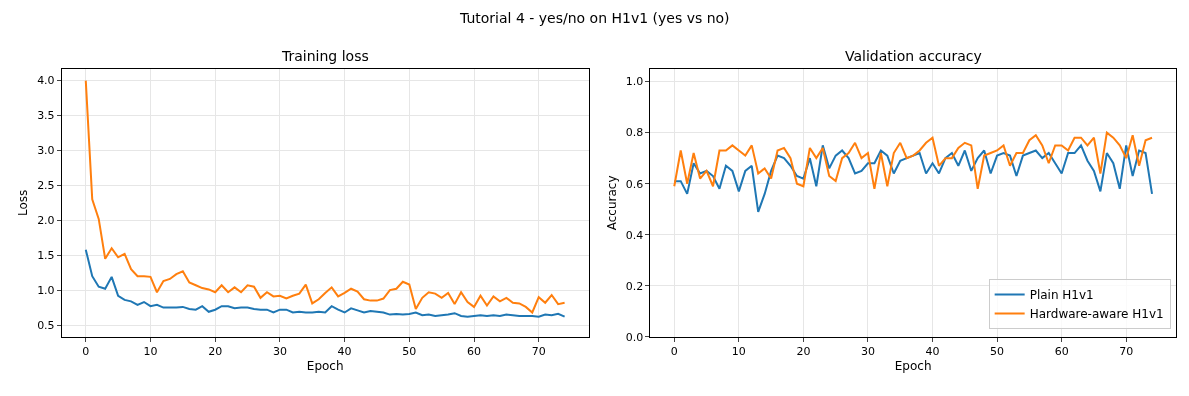 Image resolution: width=1189 pixels, height=396 pixels. What do you see at coordinates (594, 18) in the screenshot?
I see `text: Tutorial 4 - yes/no on H1v1 (yes vs no)` at bounding box center [594, 18].